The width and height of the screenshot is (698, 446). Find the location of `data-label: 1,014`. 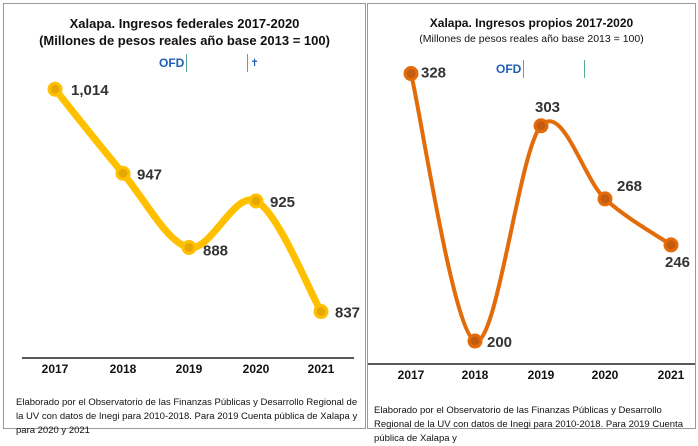

data-label: 1,014 is located at coordinates (90, 90).